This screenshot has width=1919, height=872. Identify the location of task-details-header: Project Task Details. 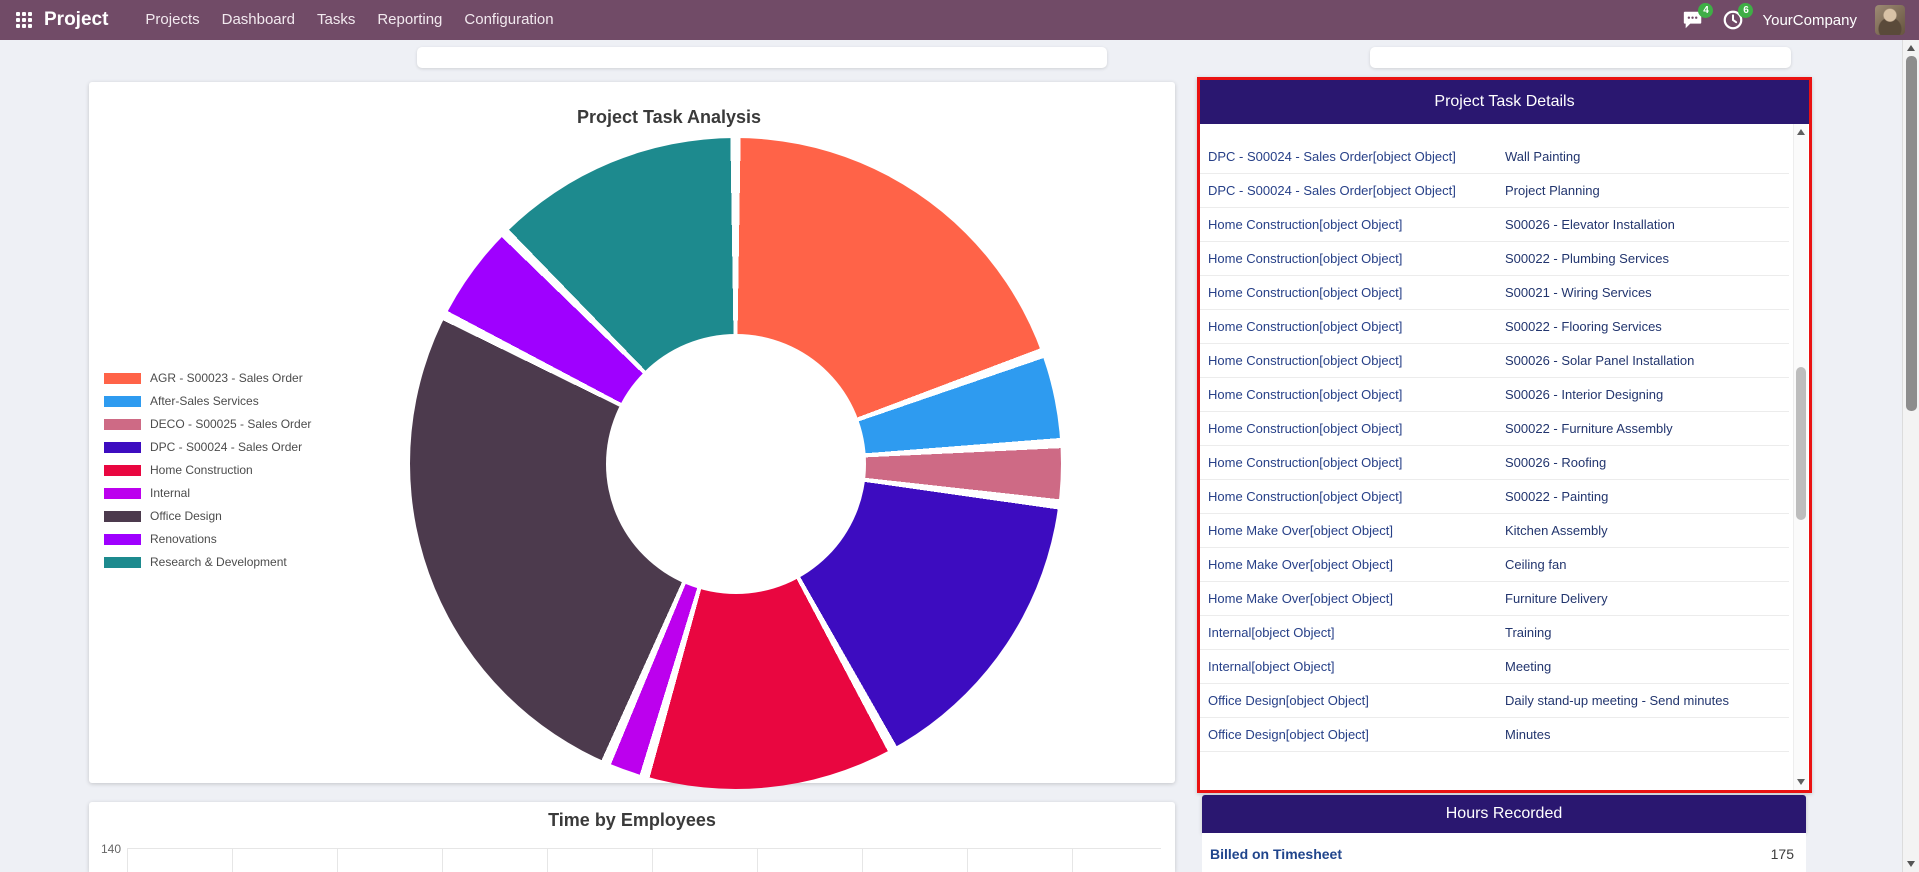
(1504, 102).